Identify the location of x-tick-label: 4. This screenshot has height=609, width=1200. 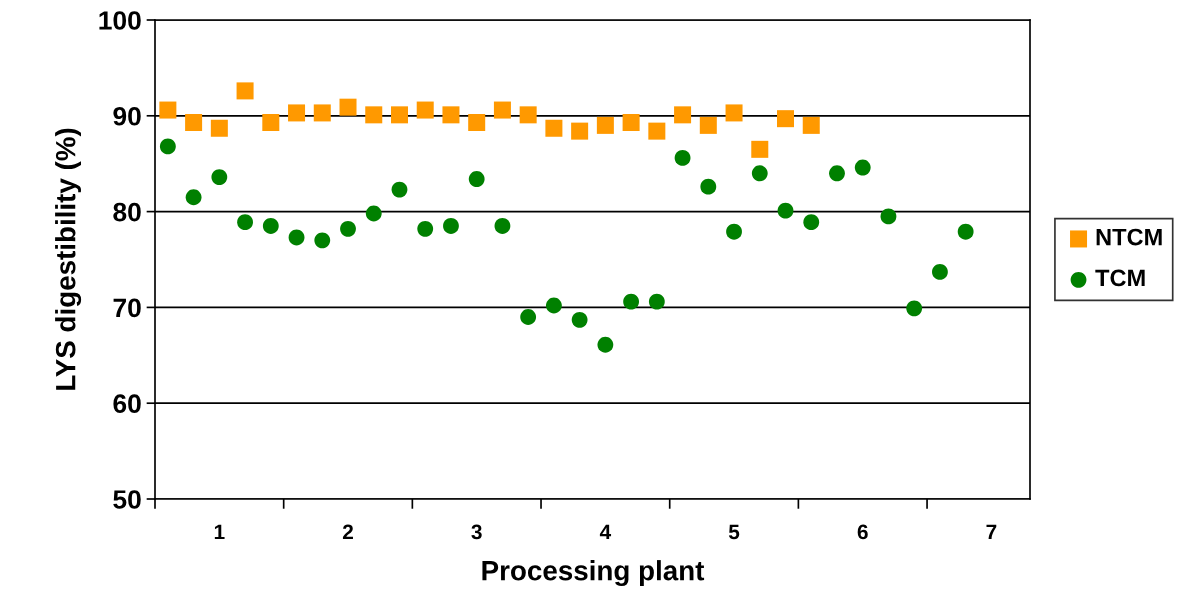
(605, 532).